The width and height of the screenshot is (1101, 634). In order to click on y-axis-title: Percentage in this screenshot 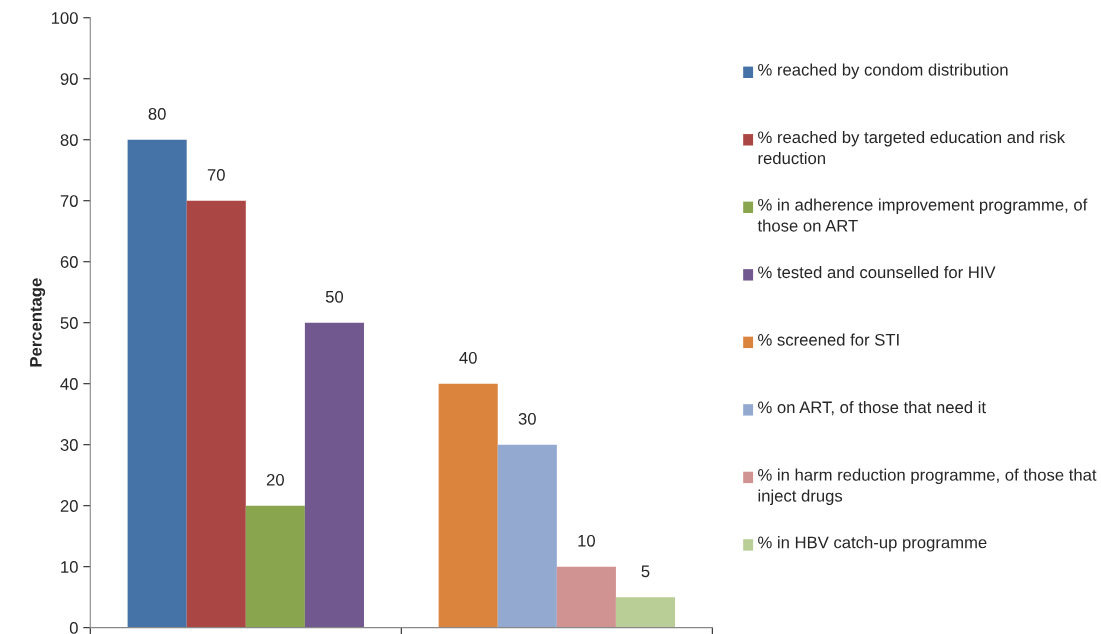, I will do `click(38, 322)`.